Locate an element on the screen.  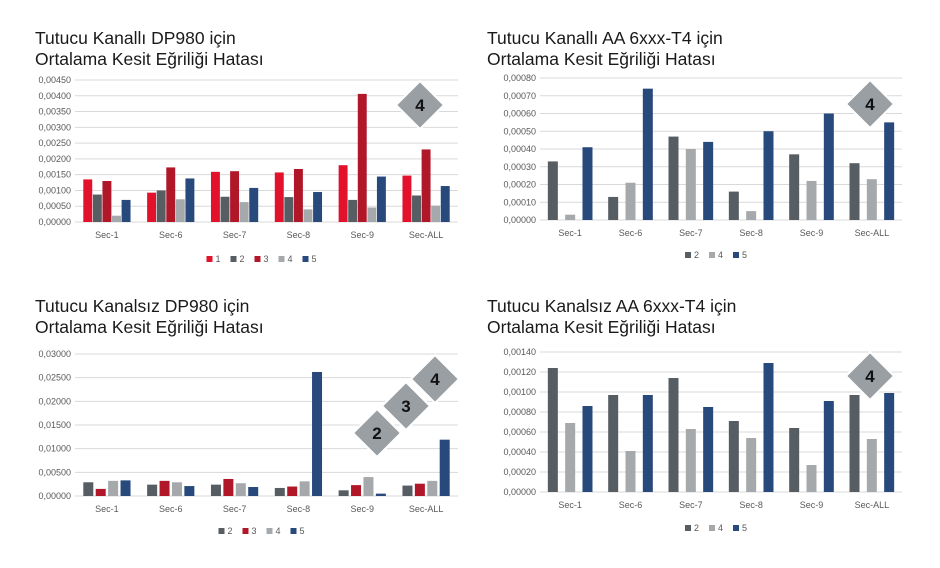
chart-title-line-1: Tutucu Kanallı DP980 için is located at coordinates (135, 38).